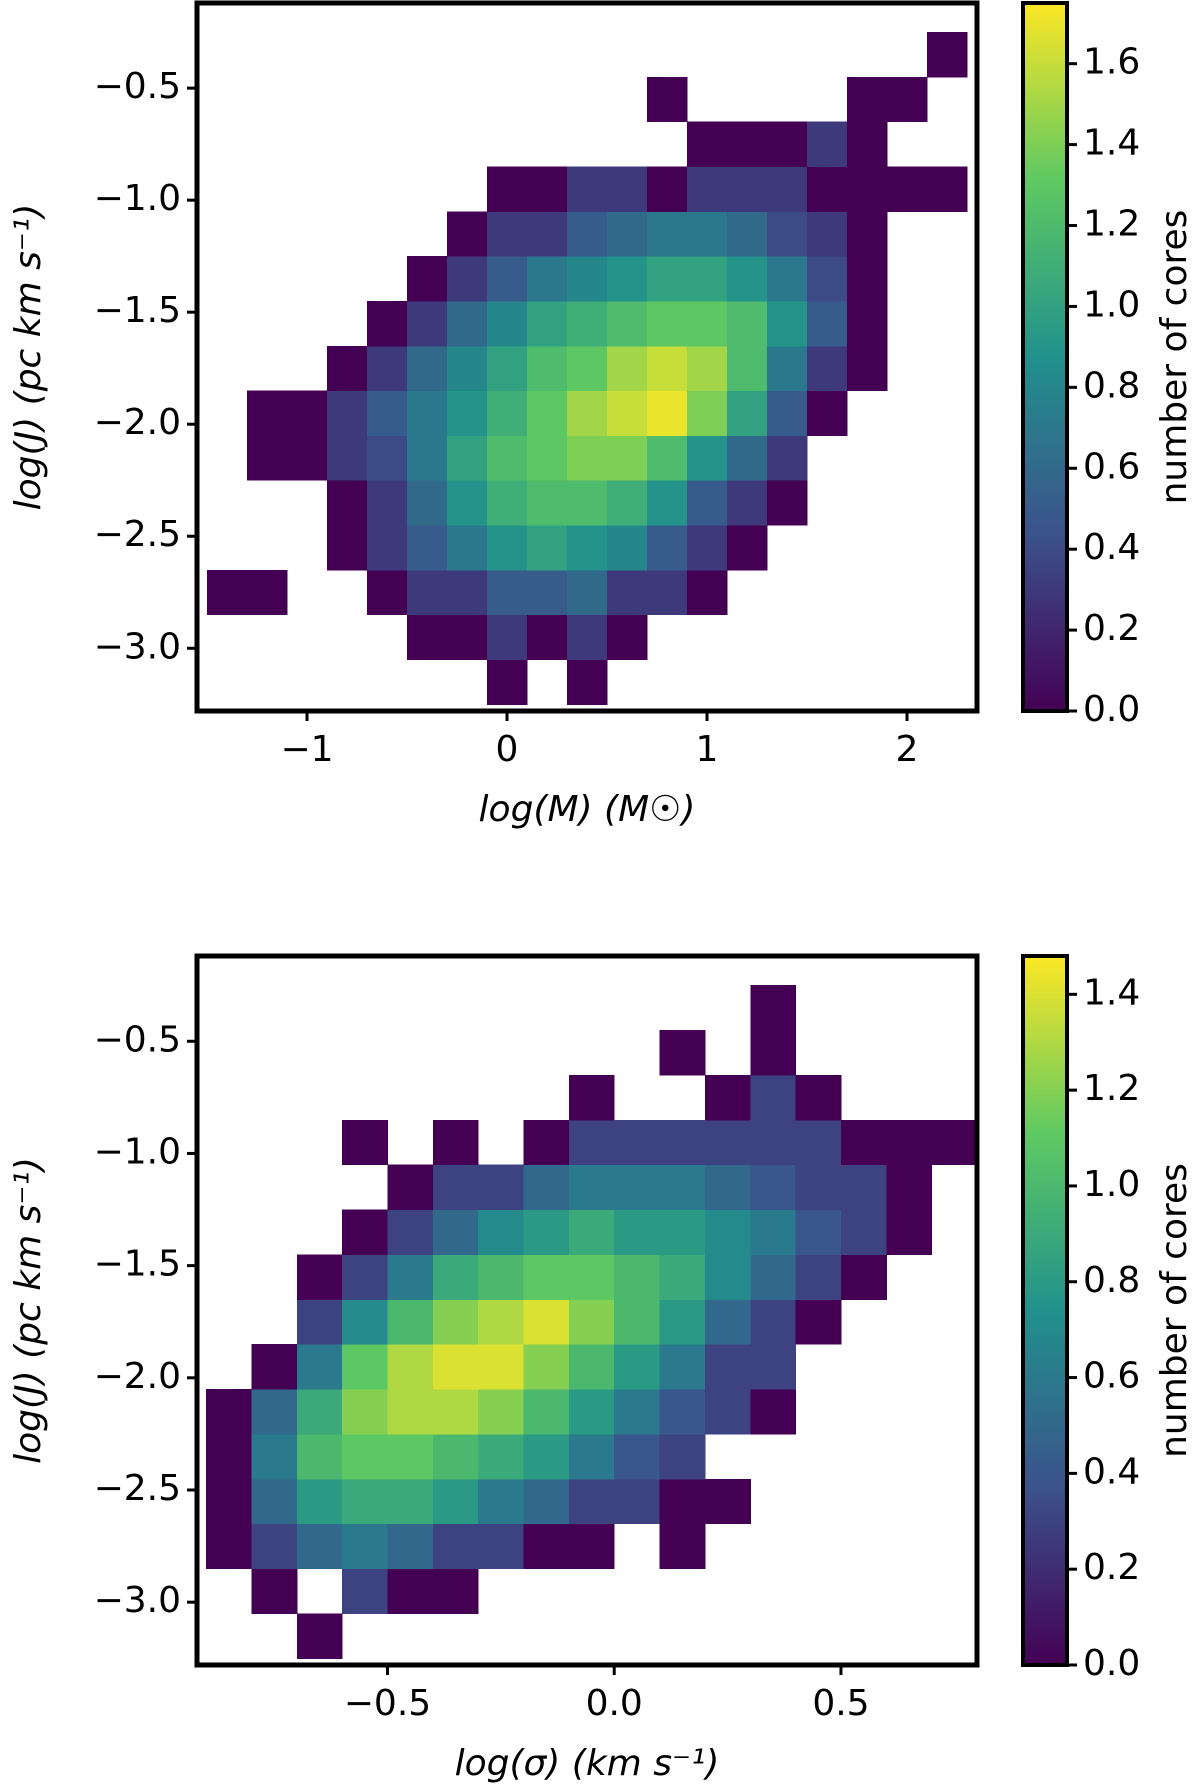 Image resolution: width=1200 pixels, height=1792 pixels. I want to click on colorbar-tick-label: 1.6, so click(1111, 62).